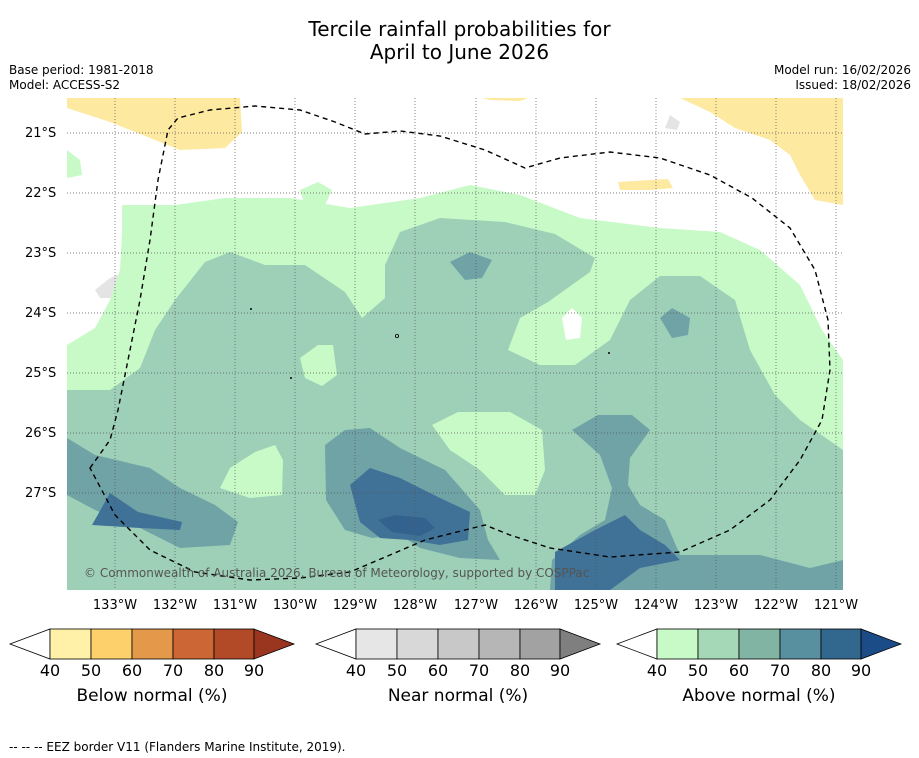 The height and width of the screenshot is (758, 919). What do you see at coordinates (175, 605) in the screenshot?
I see `lon-label: 132°W` at bounding box center [175, 605].